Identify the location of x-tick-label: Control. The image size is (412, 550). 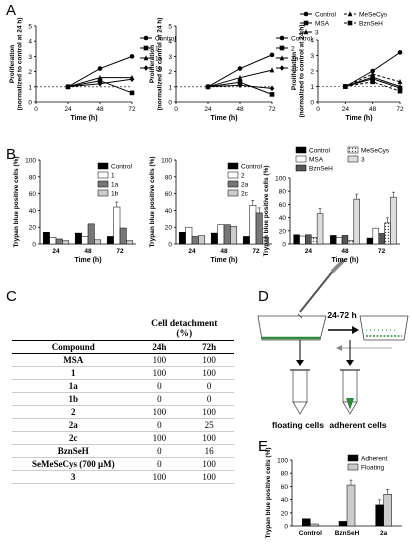
(310, 533).